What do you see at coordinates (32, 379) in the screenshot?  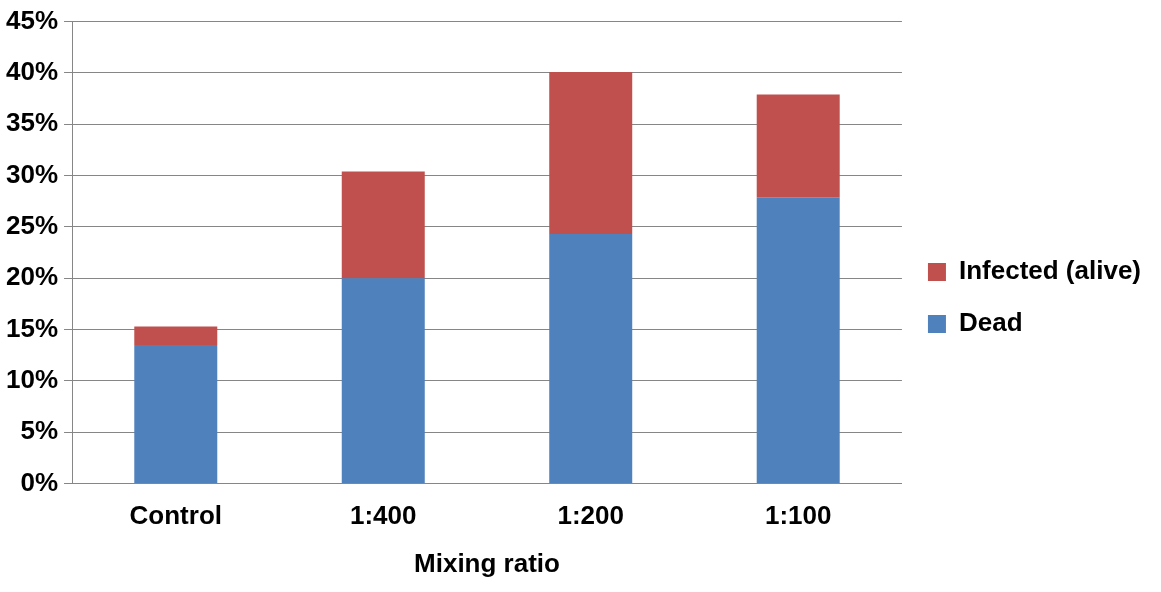 I see `y-tick-label: 10%` at bounding box center [32, 379].